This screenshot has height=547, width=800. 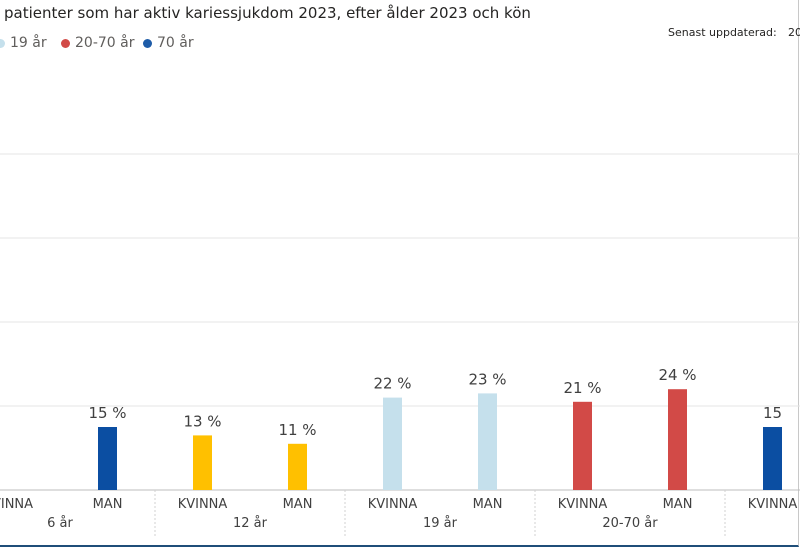 What do you see at coordinates (175, 43) in the screenshot?
I see `legend-label: 70 år` at bounding box center [175, 43].